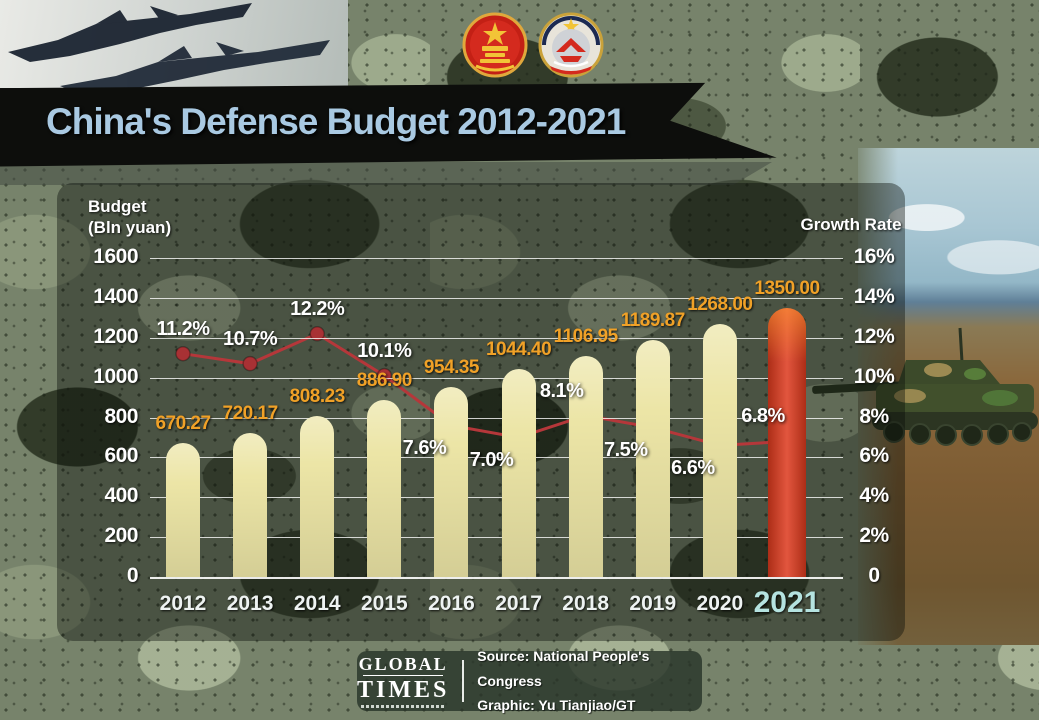 The image size is (1039, 720). I want to click on left-axis-tick: 1000, so click(115, 376).